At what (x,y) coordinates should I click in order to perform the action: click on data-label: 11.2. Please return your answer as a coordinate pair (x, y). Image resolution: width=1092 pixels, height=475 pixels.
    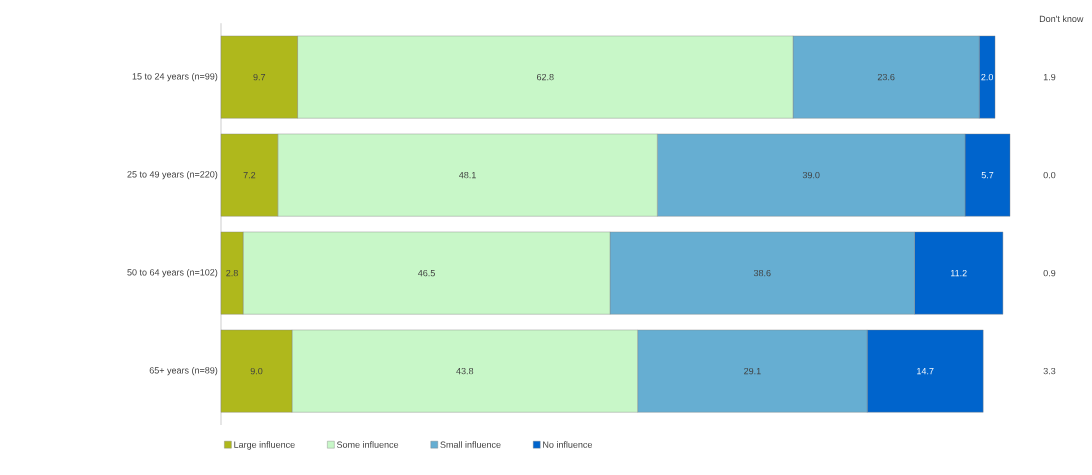
    Looking at the image, I should click on (958, 273).